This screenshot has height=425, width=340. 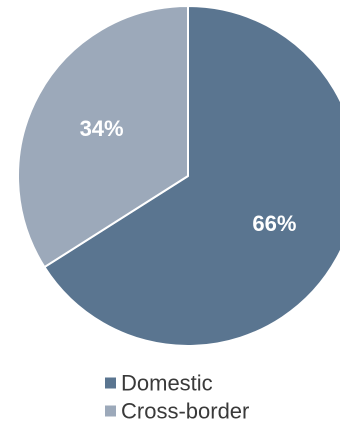 What do you see at coordinates (102, 128) in the screenshot?
I see `slice-value-label: 34%` at bounding box center [102, 128].